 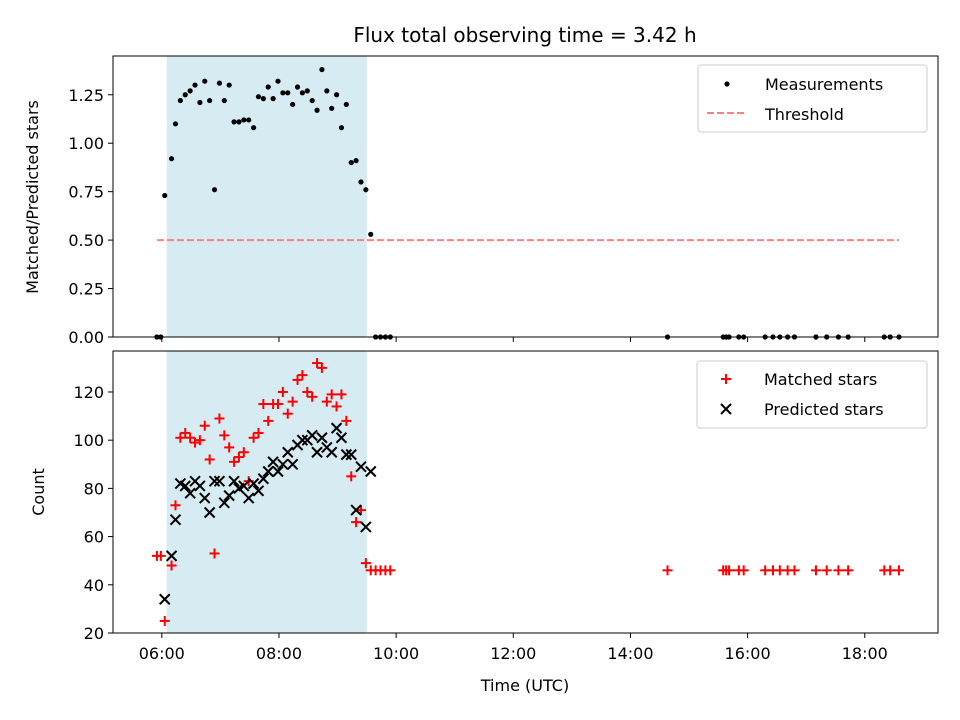 I want to click on bottom-shaded-span, so click(x=266, y=492).